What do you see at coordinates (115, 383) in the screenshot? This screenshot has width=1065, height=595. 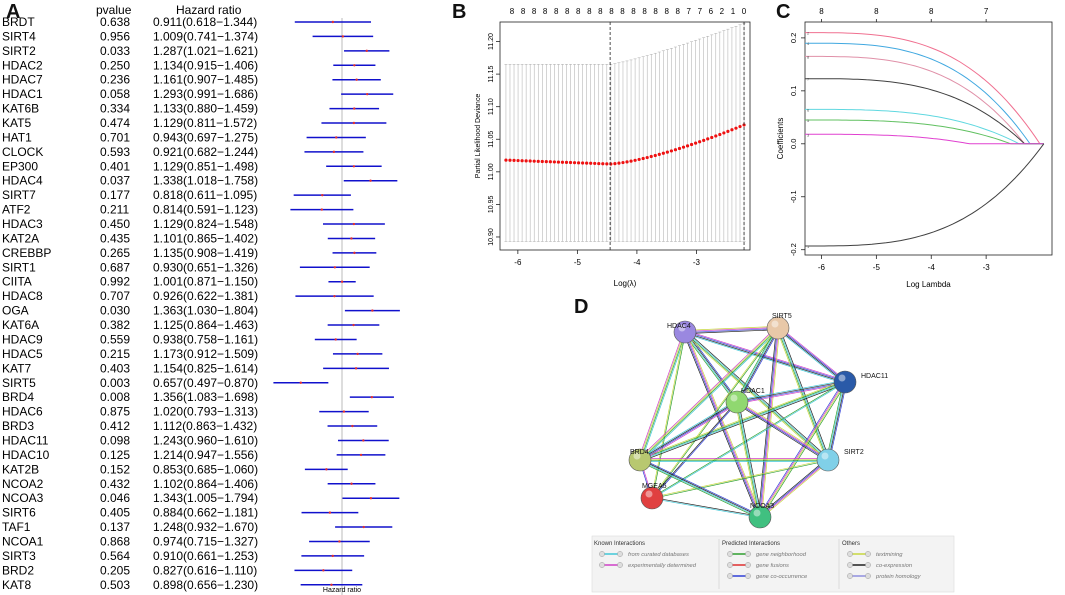 I see `pvalue-cell: 0.003` at bounding box center [115, 383].